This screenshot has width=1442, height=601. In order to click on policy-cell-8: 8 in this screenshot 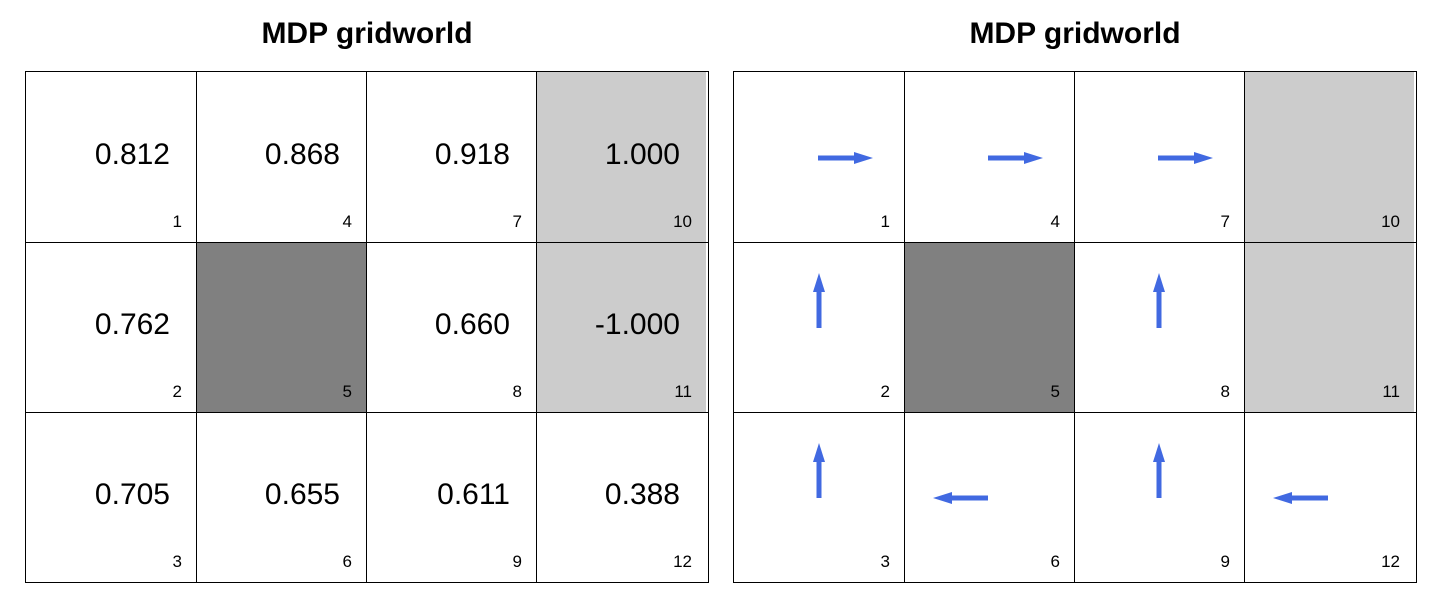, I will do `click(1159, 327)`.